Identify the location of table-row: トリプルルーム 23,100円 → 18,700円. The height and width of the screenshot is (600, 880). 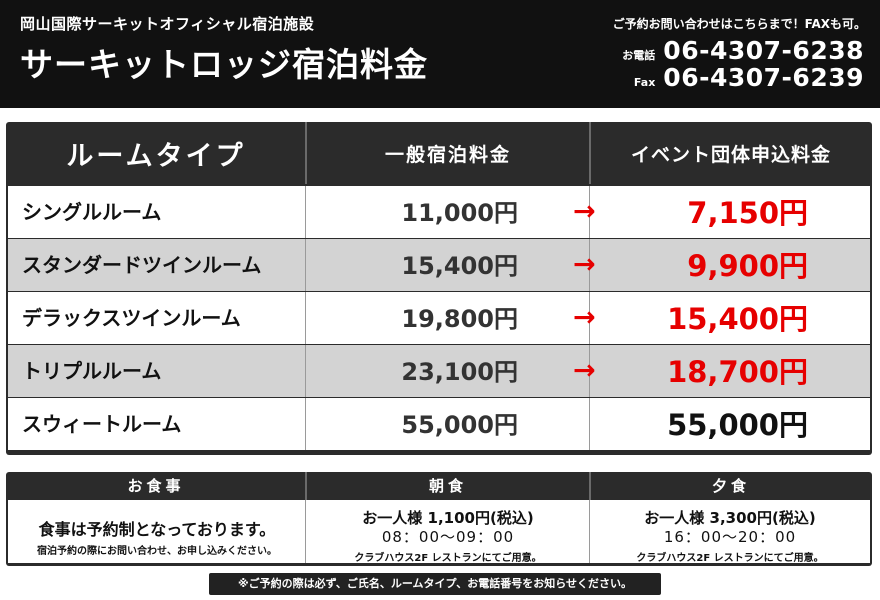
(439, 371).